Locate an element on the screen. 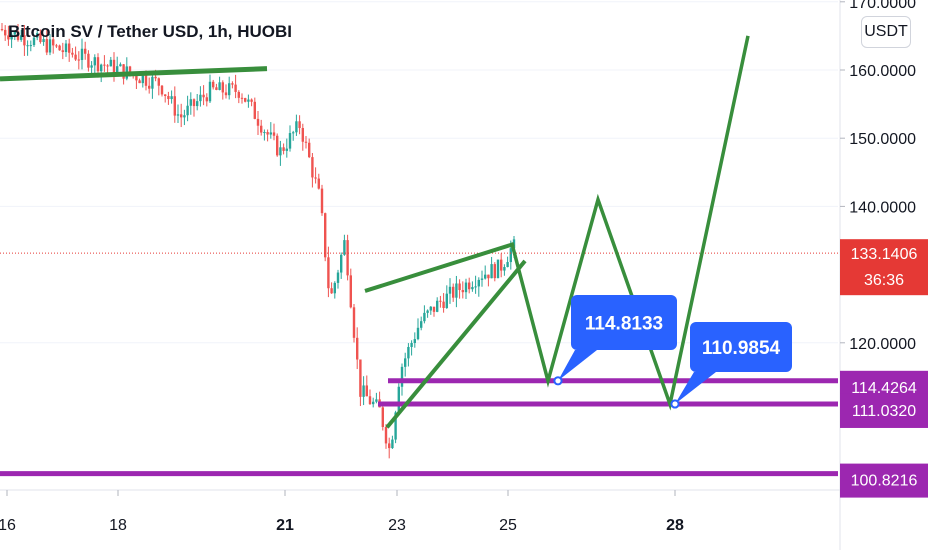 This screenshot has width=932, height=550. price-tick-label-1: 160.0000 is located at coordinates (882, 71).